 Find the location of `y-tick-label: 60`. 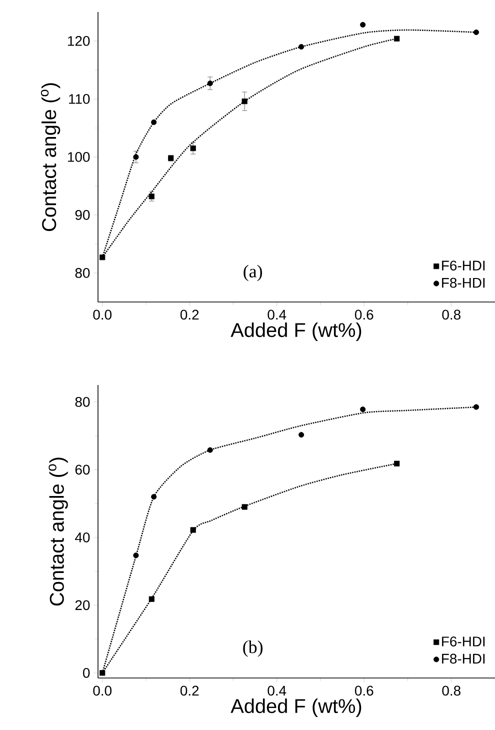

y-tick-label: 60 is located at coordinates (82, 469).